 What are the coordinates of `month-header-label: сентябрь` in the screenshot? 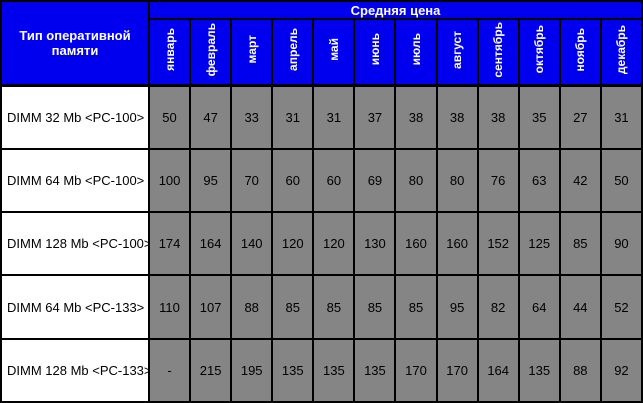 It's located at (498, 49).